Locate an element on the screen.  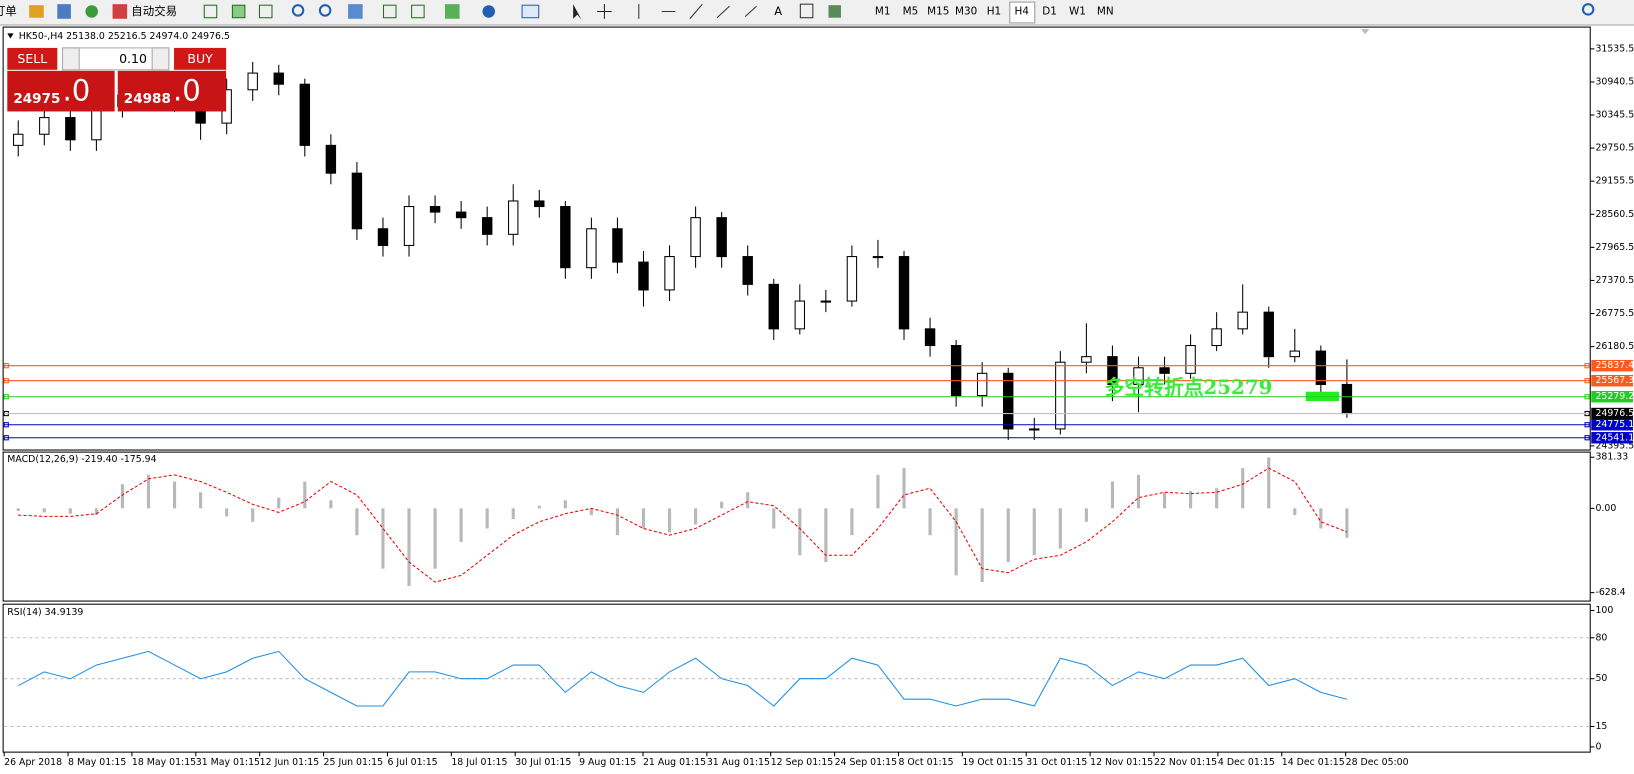
level-label: 25279.2 is located at coordinates (1614, 396).